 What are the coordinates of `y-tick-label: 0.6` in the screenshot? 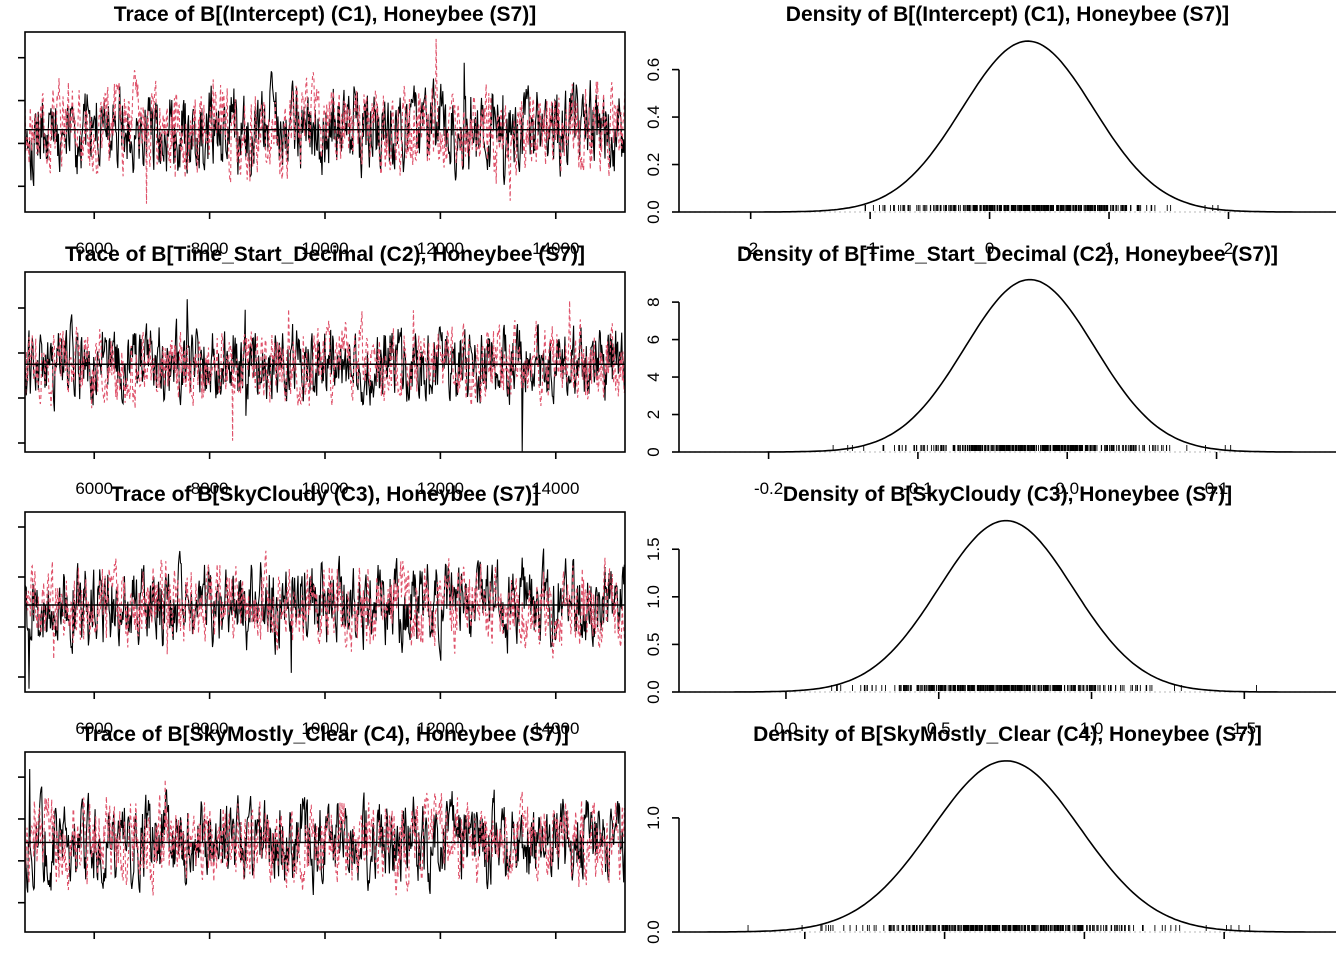 It's located at (653, 70).